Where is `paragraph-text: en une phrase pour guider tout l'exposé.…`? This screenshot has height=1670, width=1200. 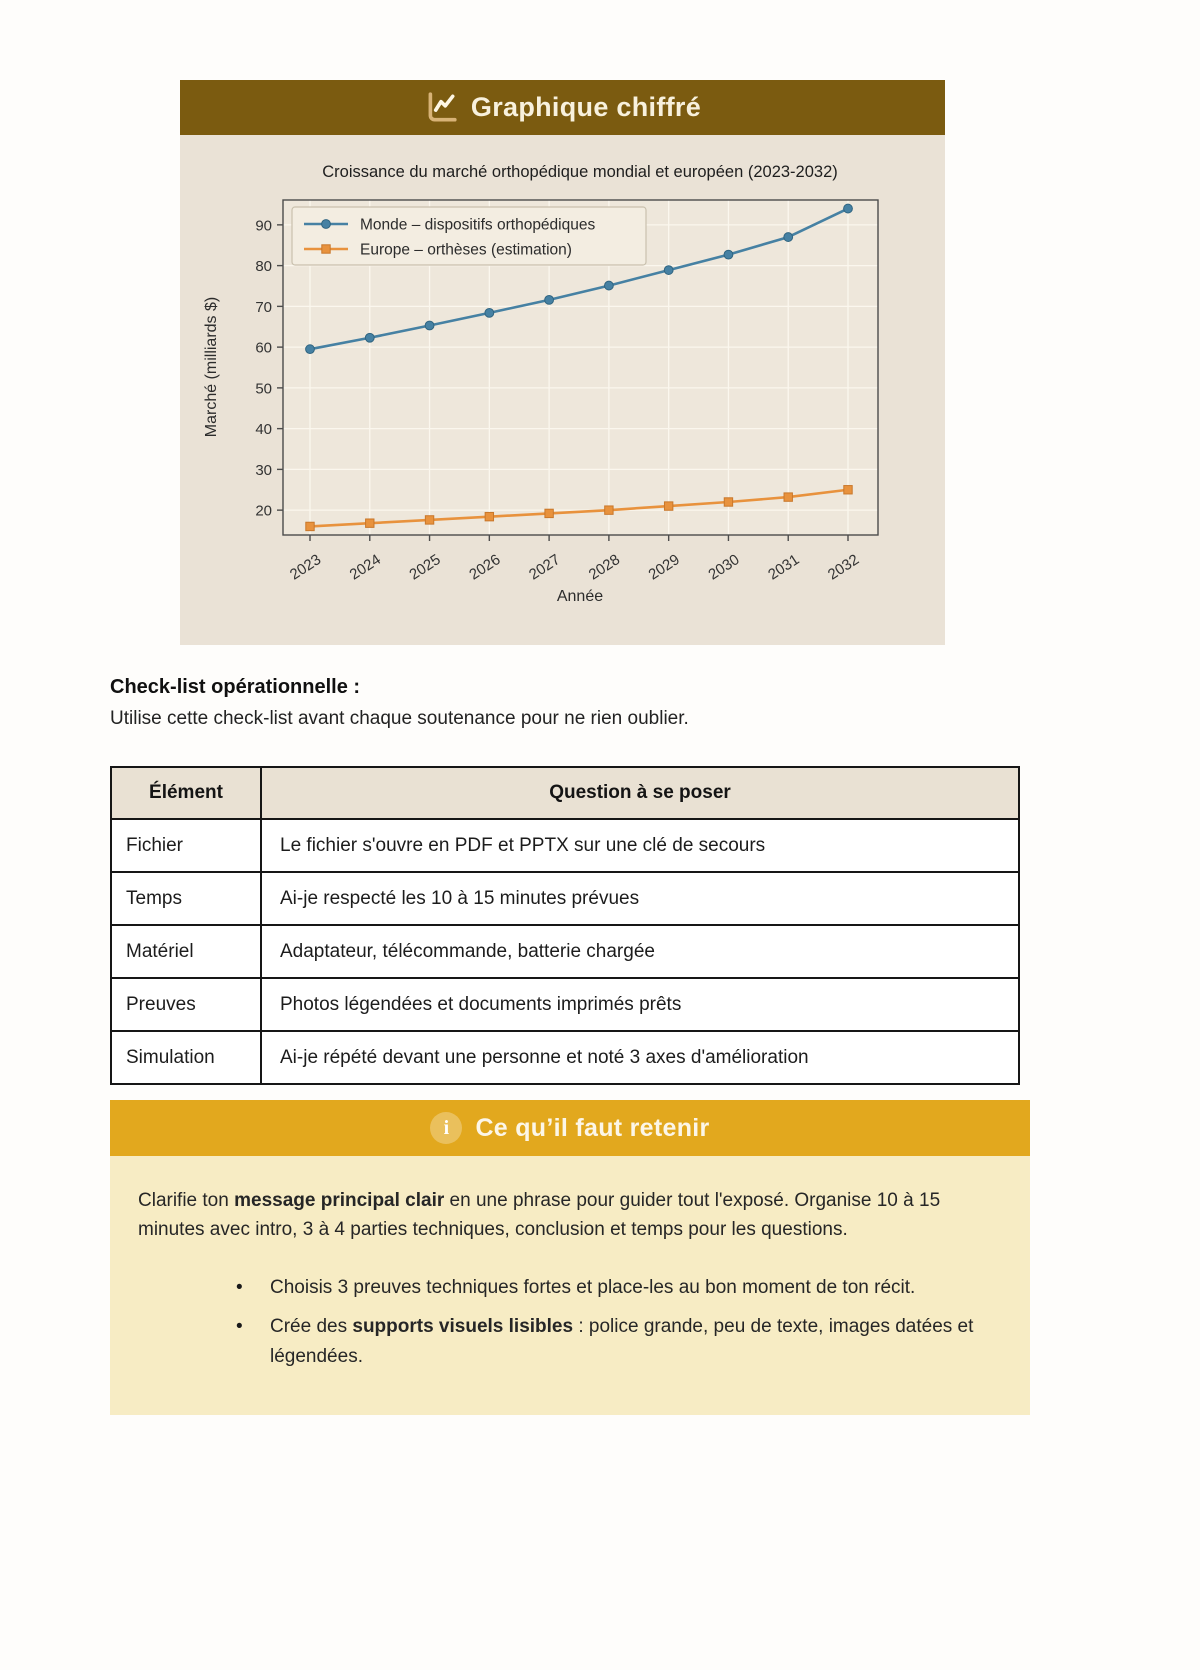 paragraph-text: en une phrase pour guider tout l'exposé.… is located at coordinates (539, 1215).